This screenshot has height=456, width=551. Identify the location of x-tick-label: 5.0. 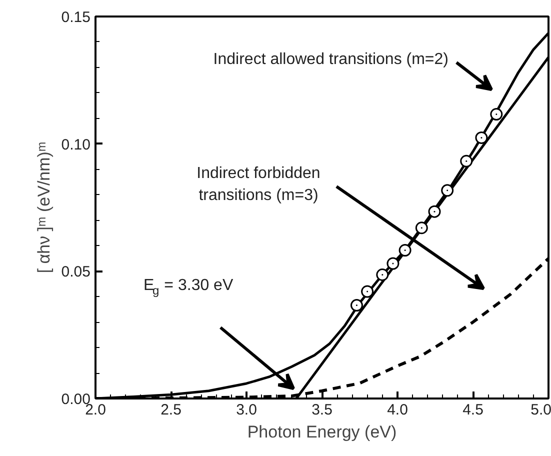
(540, 410).